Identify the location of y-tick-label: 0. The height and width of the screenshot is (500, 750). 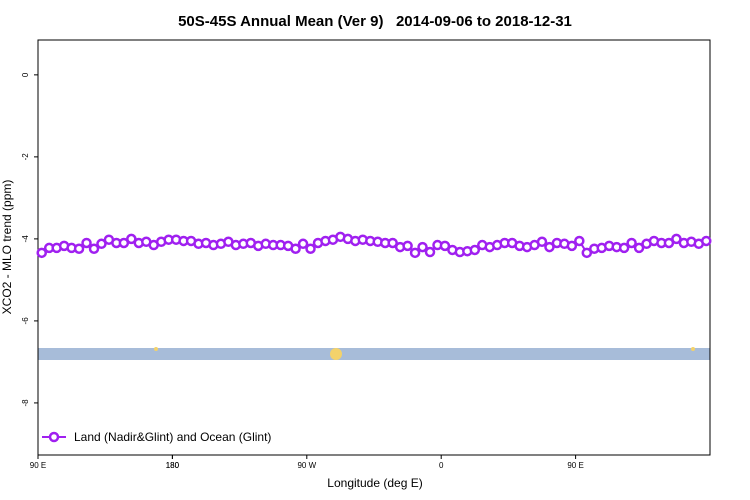
(25, 74).